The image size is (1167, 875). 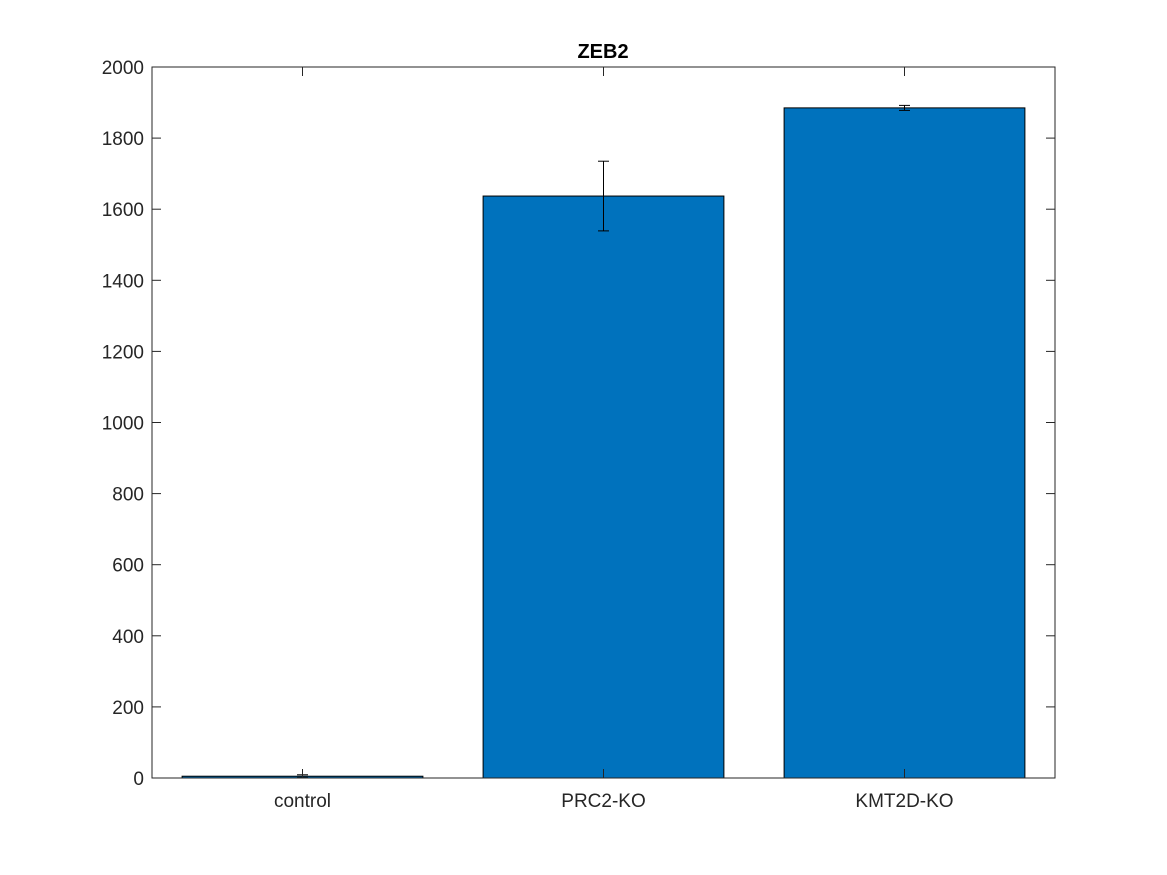 What do you see at coordinates (603, 196) in the screenshot?
I see `error-bar-prc2-ko` at bounding box center [603, 196].